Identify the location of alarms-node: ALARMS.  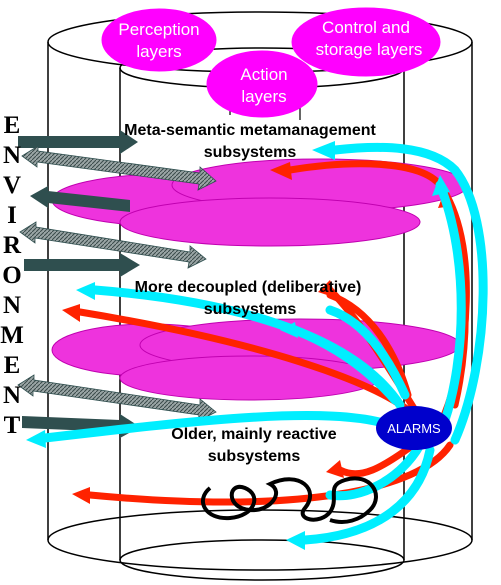
(414, 428).